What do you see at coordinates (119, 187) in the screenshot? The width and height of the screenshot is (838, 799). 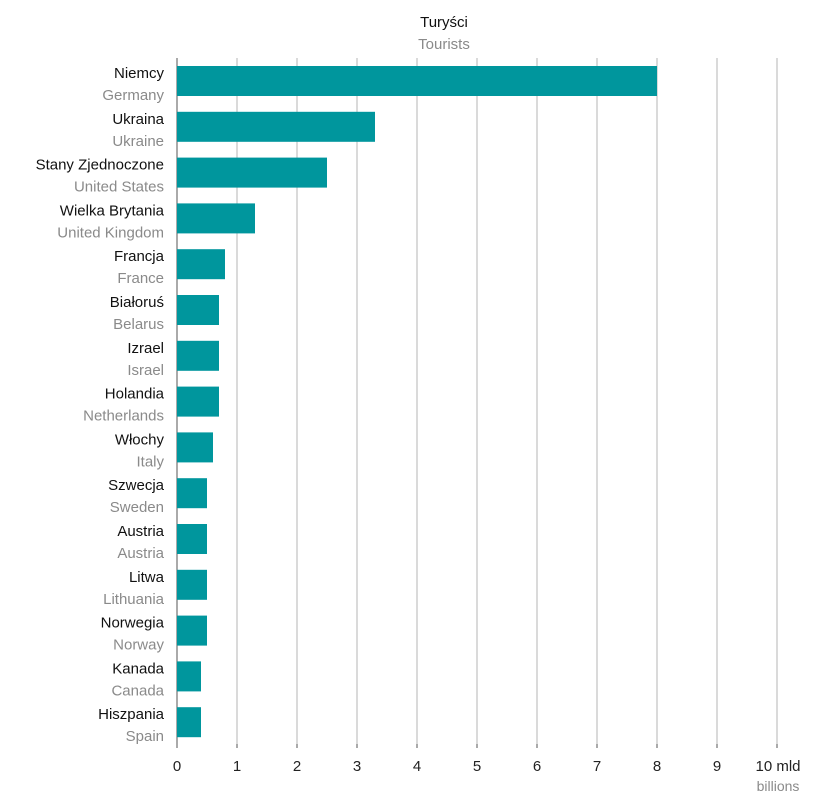 I see `category-label-en: United States` at bounding box center [119, 187].